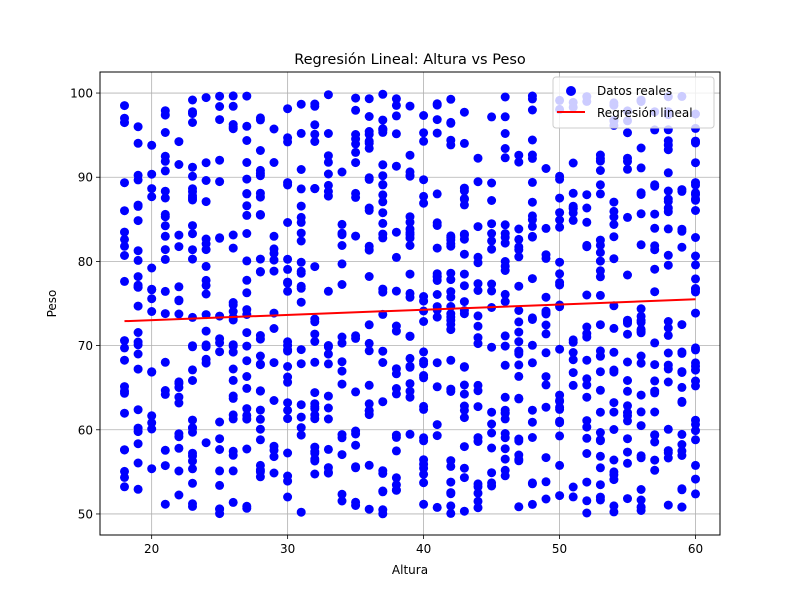 Image resolution: width=800 pixels, height=600 pixels. Describe the element at coordinates (410, 60) in the screenshot. I see `chart-title: Regresión Lineal: Altura vs Peso` at that location.